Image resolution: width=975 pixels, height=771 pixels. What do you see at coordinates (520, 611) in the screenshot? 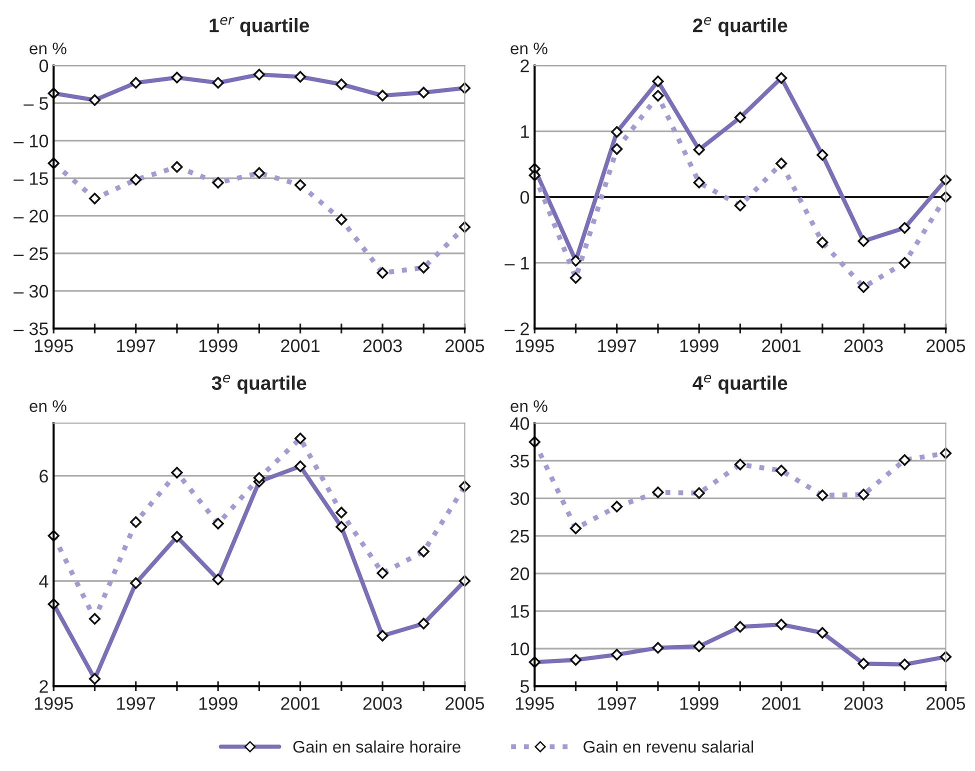
I see `y-tick-label: 15` at bounding box center [520, 611].